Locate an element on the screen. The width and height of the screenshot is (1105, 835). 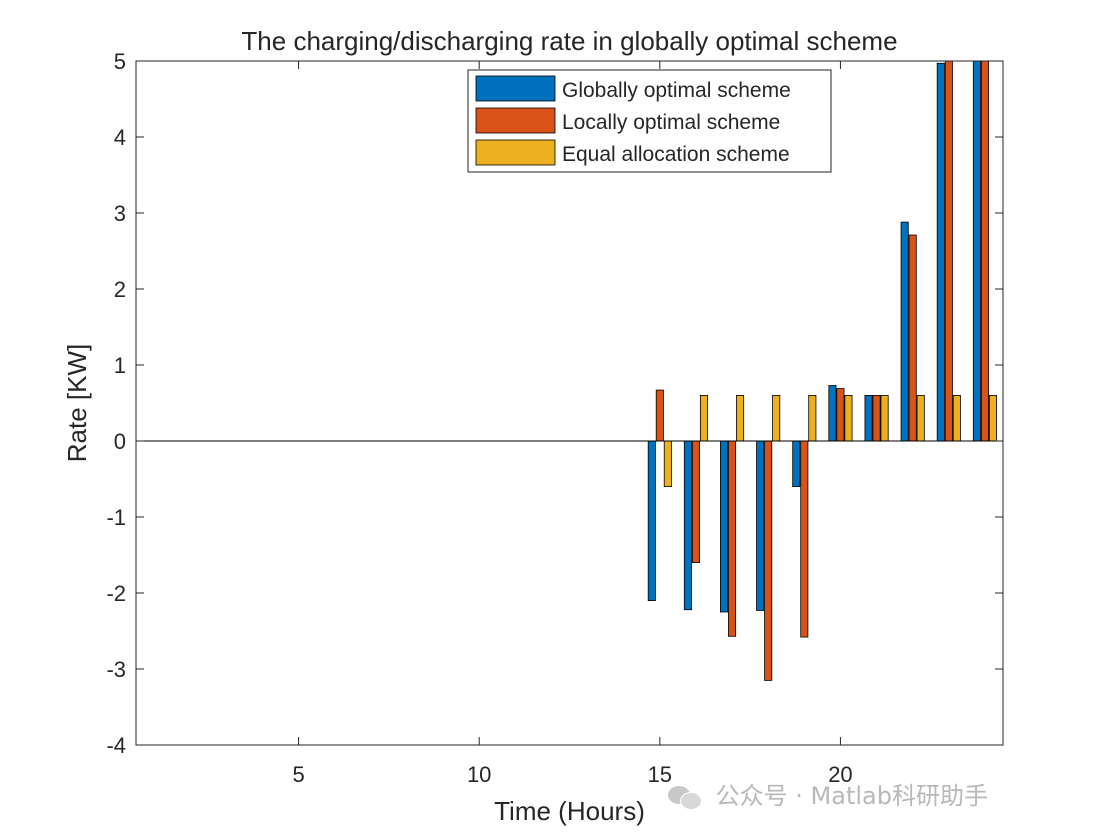
bar-equal-t21 is located at coordinates (884, 418).